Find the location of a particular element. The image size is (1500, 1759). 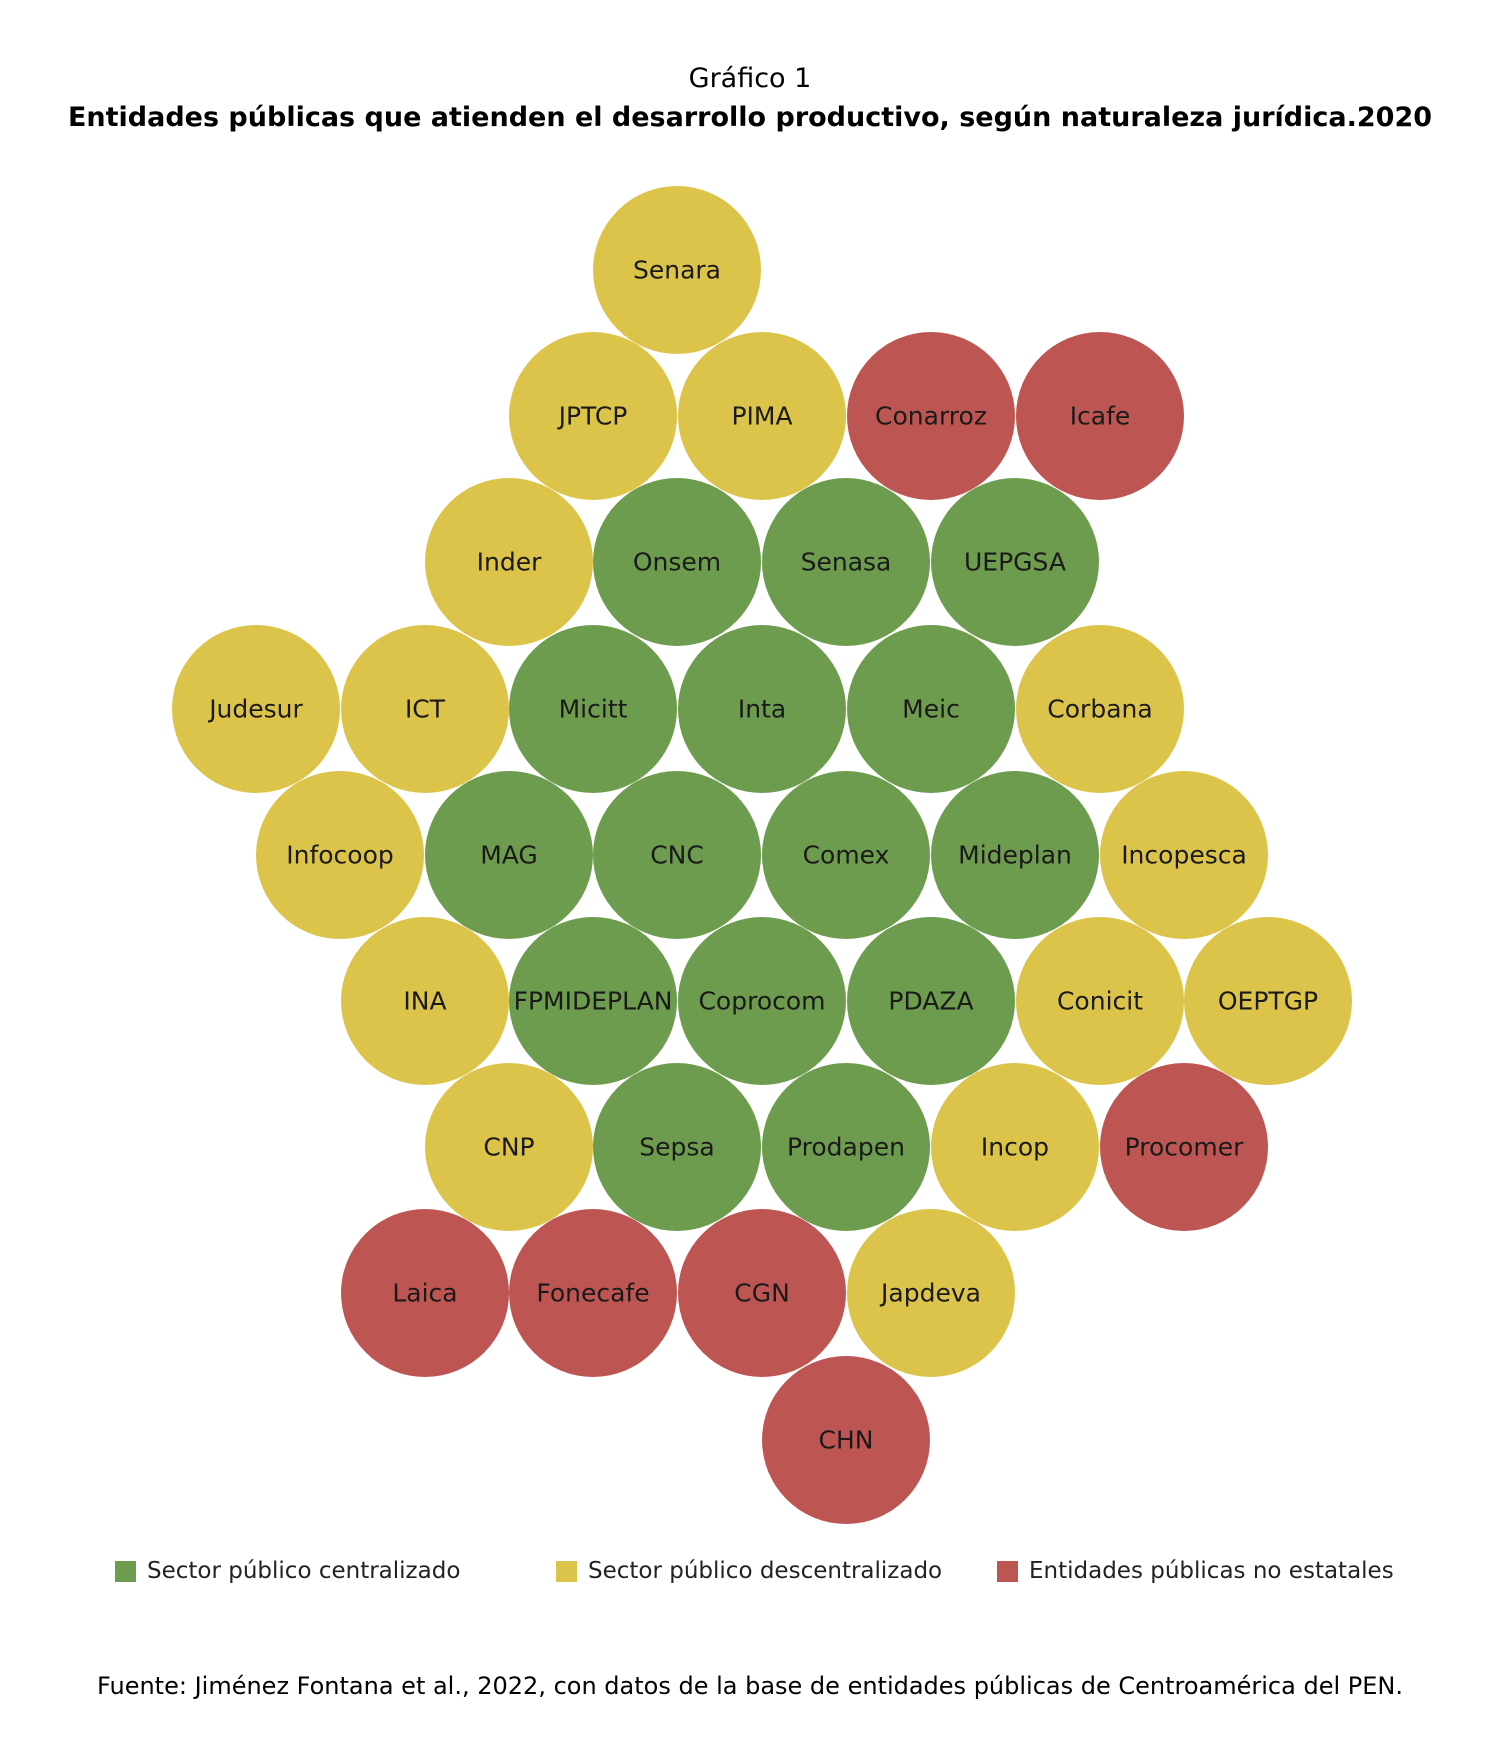

bubble-icafe: Icafe is located at coordinates (1100, 416).